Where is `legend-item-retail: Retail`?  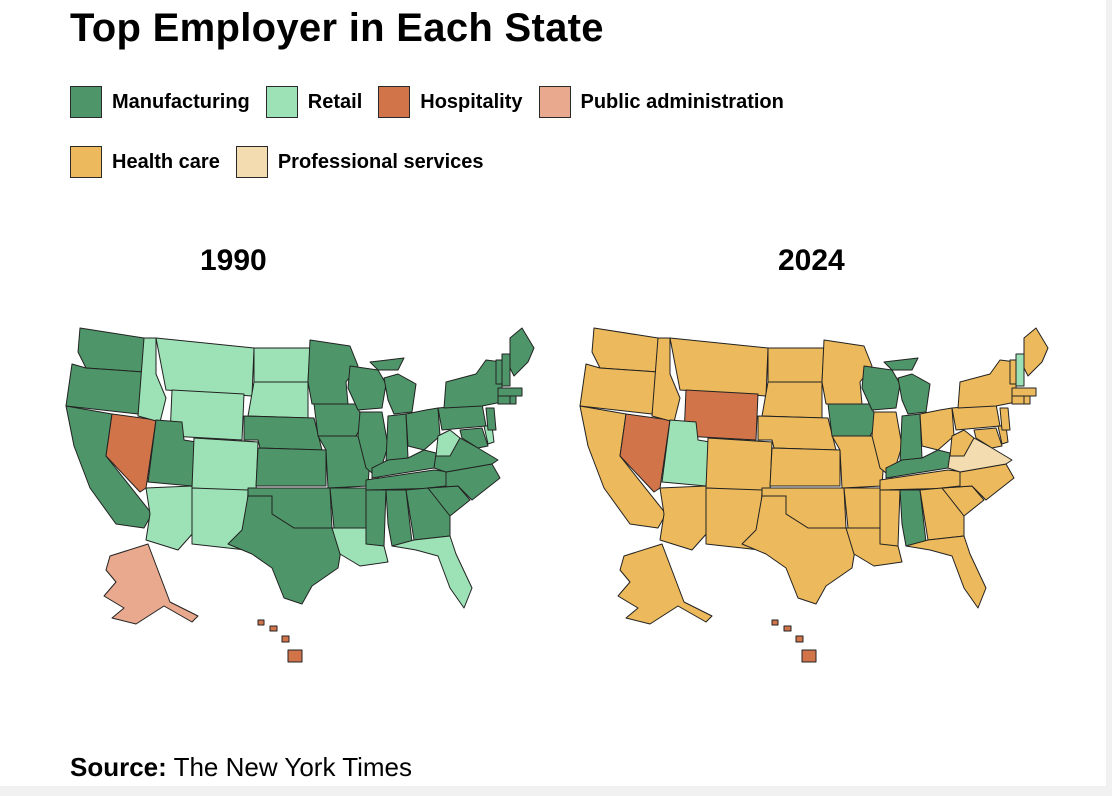
legend-item-retail: Retail is located at coordinates (314, 102).